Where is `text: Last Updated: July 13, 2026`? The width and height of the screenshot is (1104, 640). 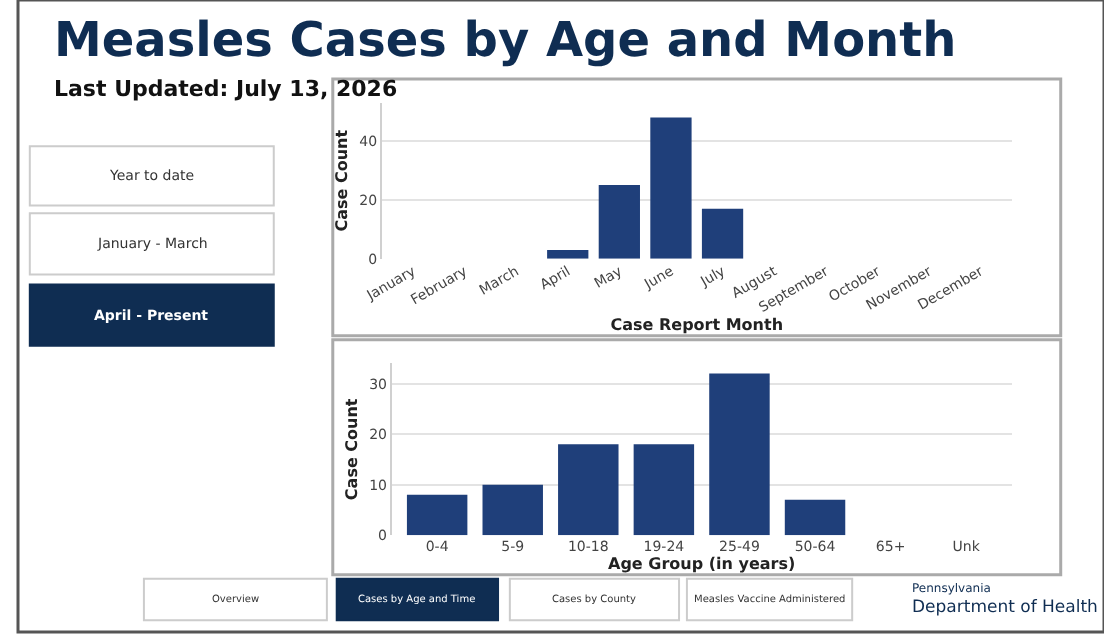 text: Last Updated: July 13, 2026 is located at coordinates (226, 89).